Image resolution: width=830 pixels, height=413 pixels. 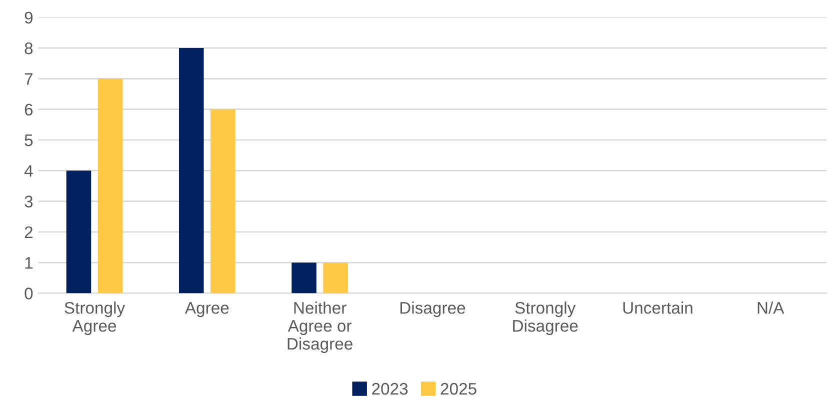 I want to click on x-tick-label: Strongly Disagree, so click(x=545, y=319).